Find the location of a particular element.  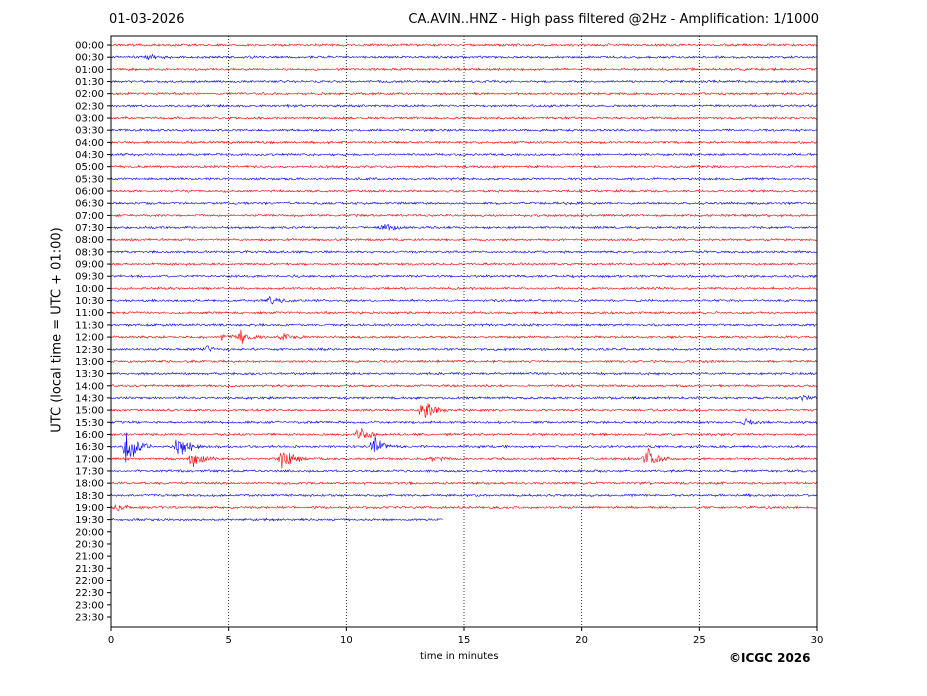

trace-07:00 is located at coordinates (464, 215).